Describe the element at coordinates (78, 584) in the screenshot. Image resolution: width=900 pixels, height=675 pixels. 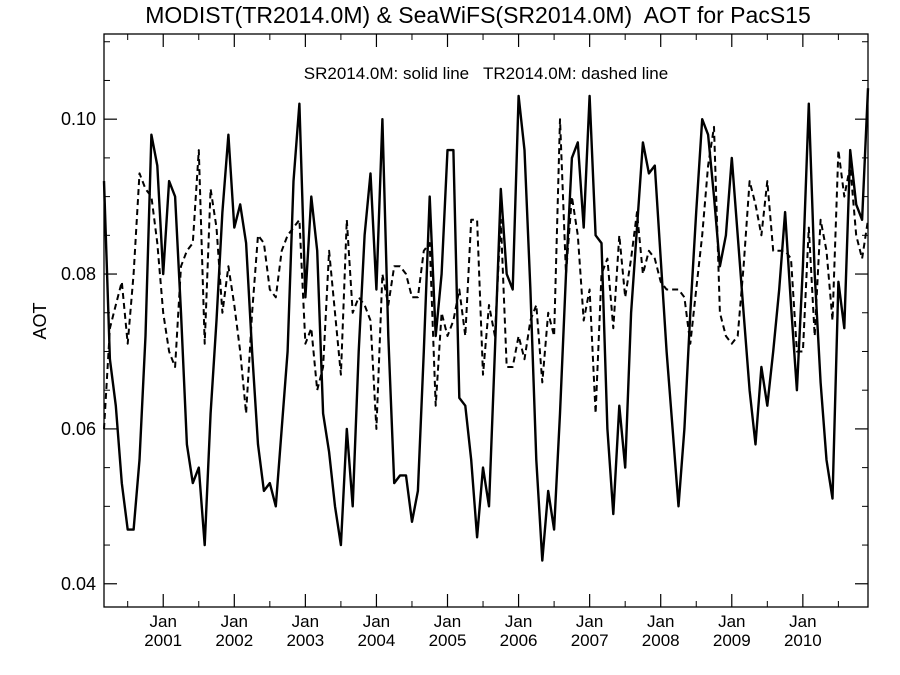
I see `y-tick-label: 0.04` at that location.